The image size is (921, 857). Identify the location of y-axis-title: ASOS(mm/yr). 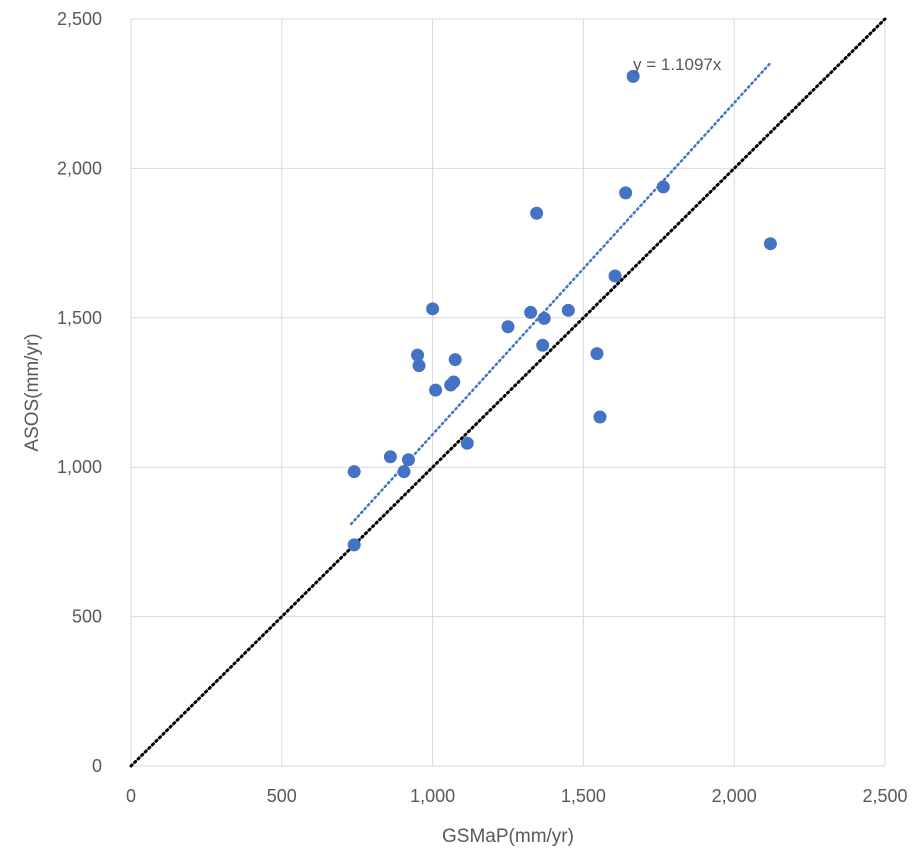
(32, 392).